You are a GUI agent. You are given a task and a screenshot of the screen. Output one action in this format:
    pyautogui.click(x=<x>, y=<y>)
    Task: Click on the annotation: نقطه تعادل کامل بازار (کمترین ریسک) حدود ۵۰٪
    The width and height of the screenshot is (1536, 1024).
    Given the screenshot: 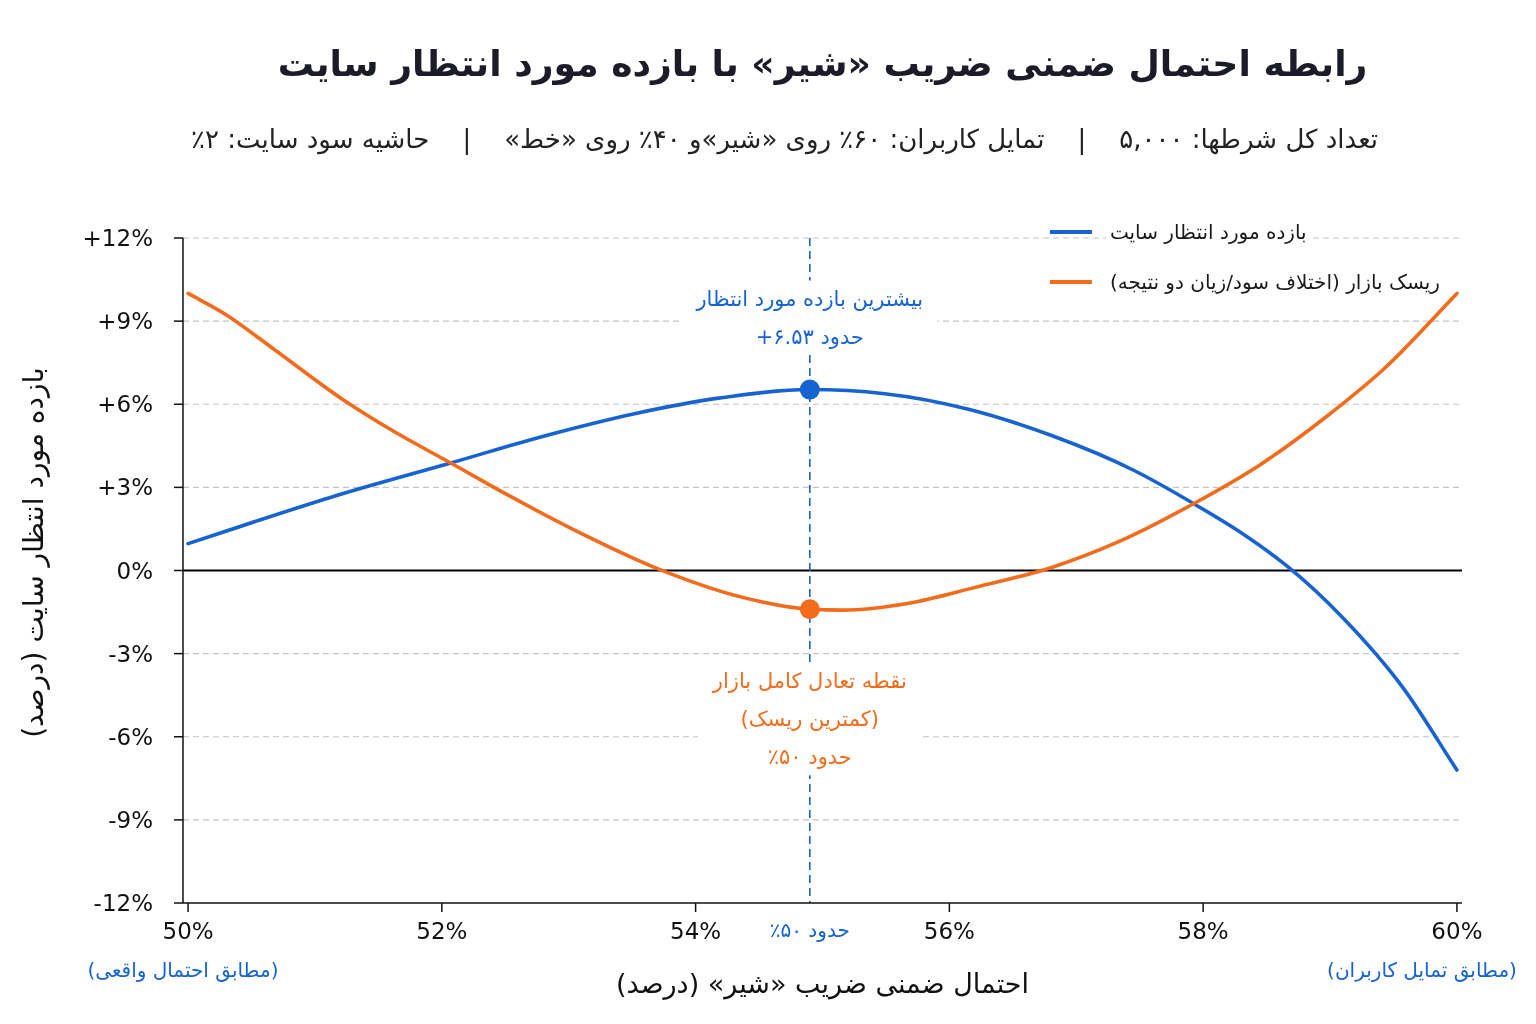 What is the action you would take?
    pyautogui.click(x=809, y=719)
    